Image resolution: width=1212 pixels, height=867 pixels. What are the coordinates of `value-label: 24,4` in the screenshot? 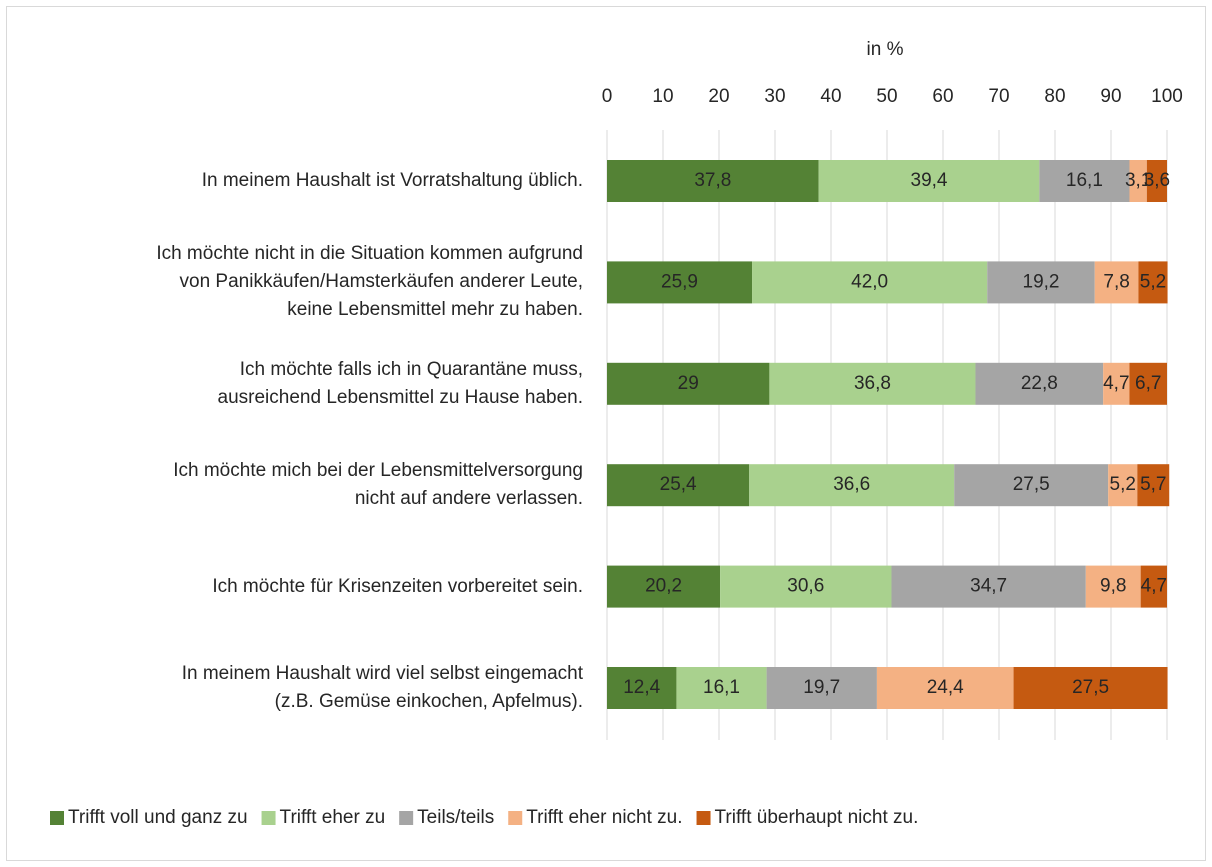 It's located at (945, 687).